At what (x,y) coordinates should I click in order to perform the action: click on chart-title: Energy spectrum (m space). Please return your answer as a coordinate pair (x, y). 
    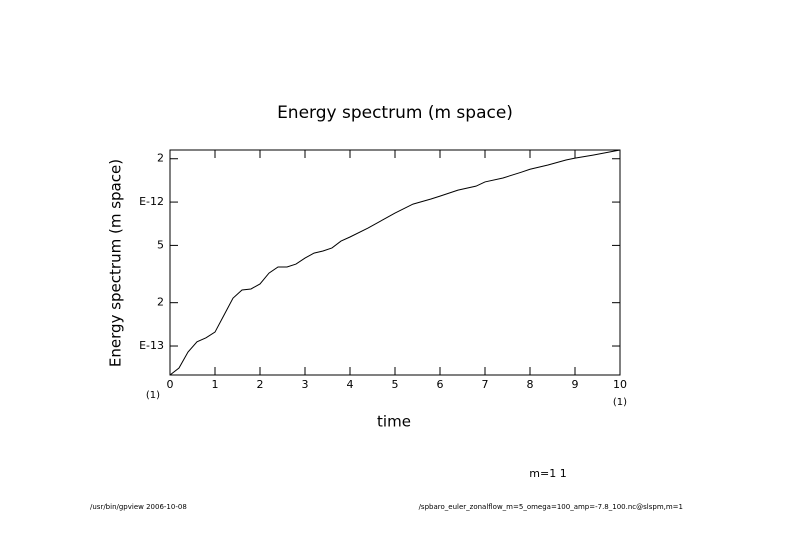
    Looking at the image, I should click on (395, 113).